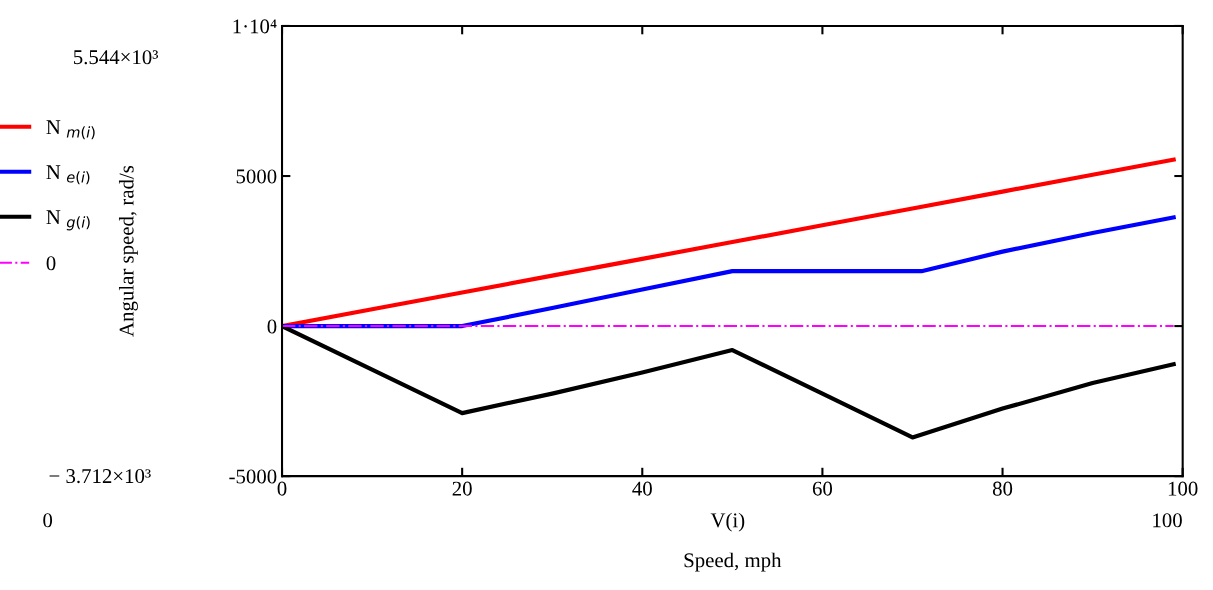 The height and width of the screenshot is (590, 1213). What do you see at coordinates (462, 488) in the screenshot?
I see `x-tick-label: 20` at bounding box center [462, 488].